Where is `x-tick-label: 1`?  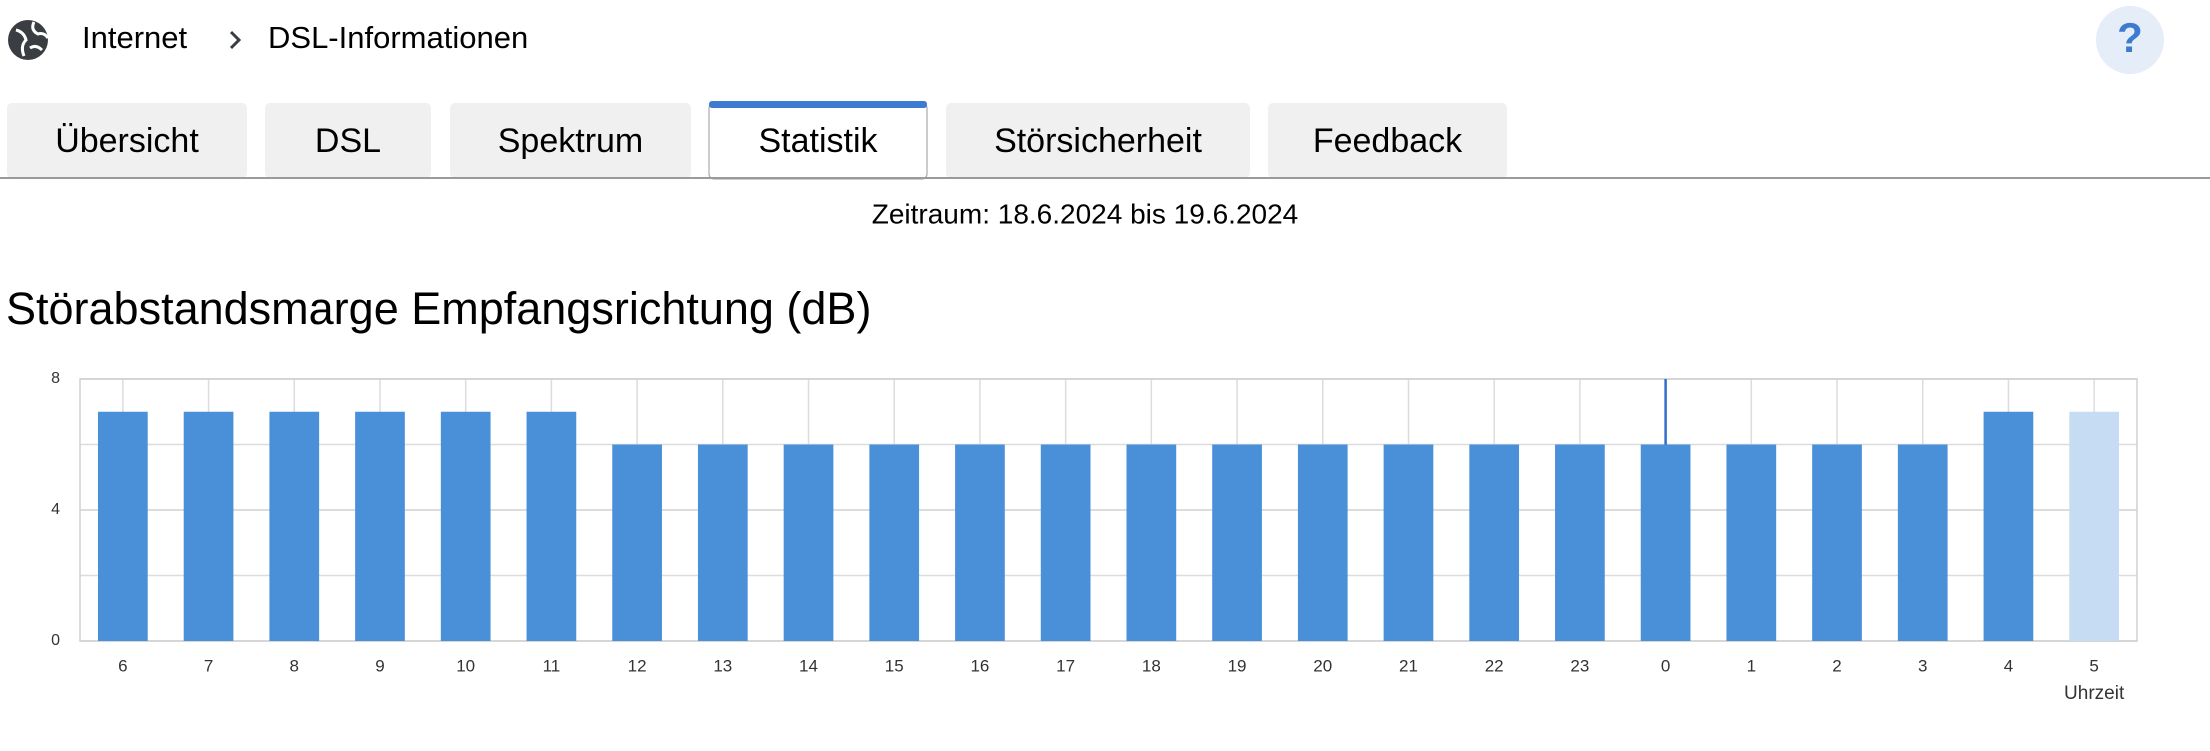 x-tick-label: 1 is located at coordinates (1751, 665).